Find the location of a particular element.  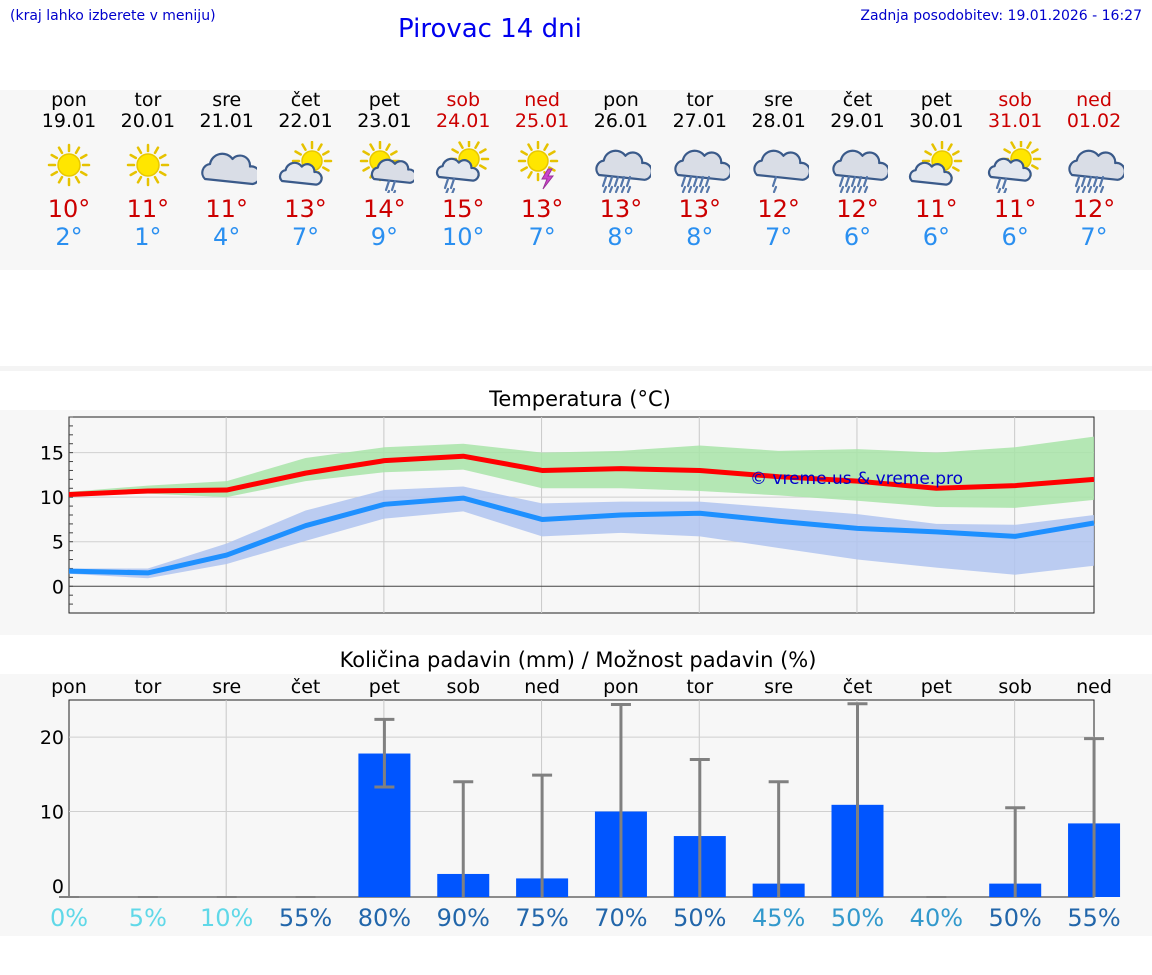

day-date: 20.01 is located at coordinates (148, 121).